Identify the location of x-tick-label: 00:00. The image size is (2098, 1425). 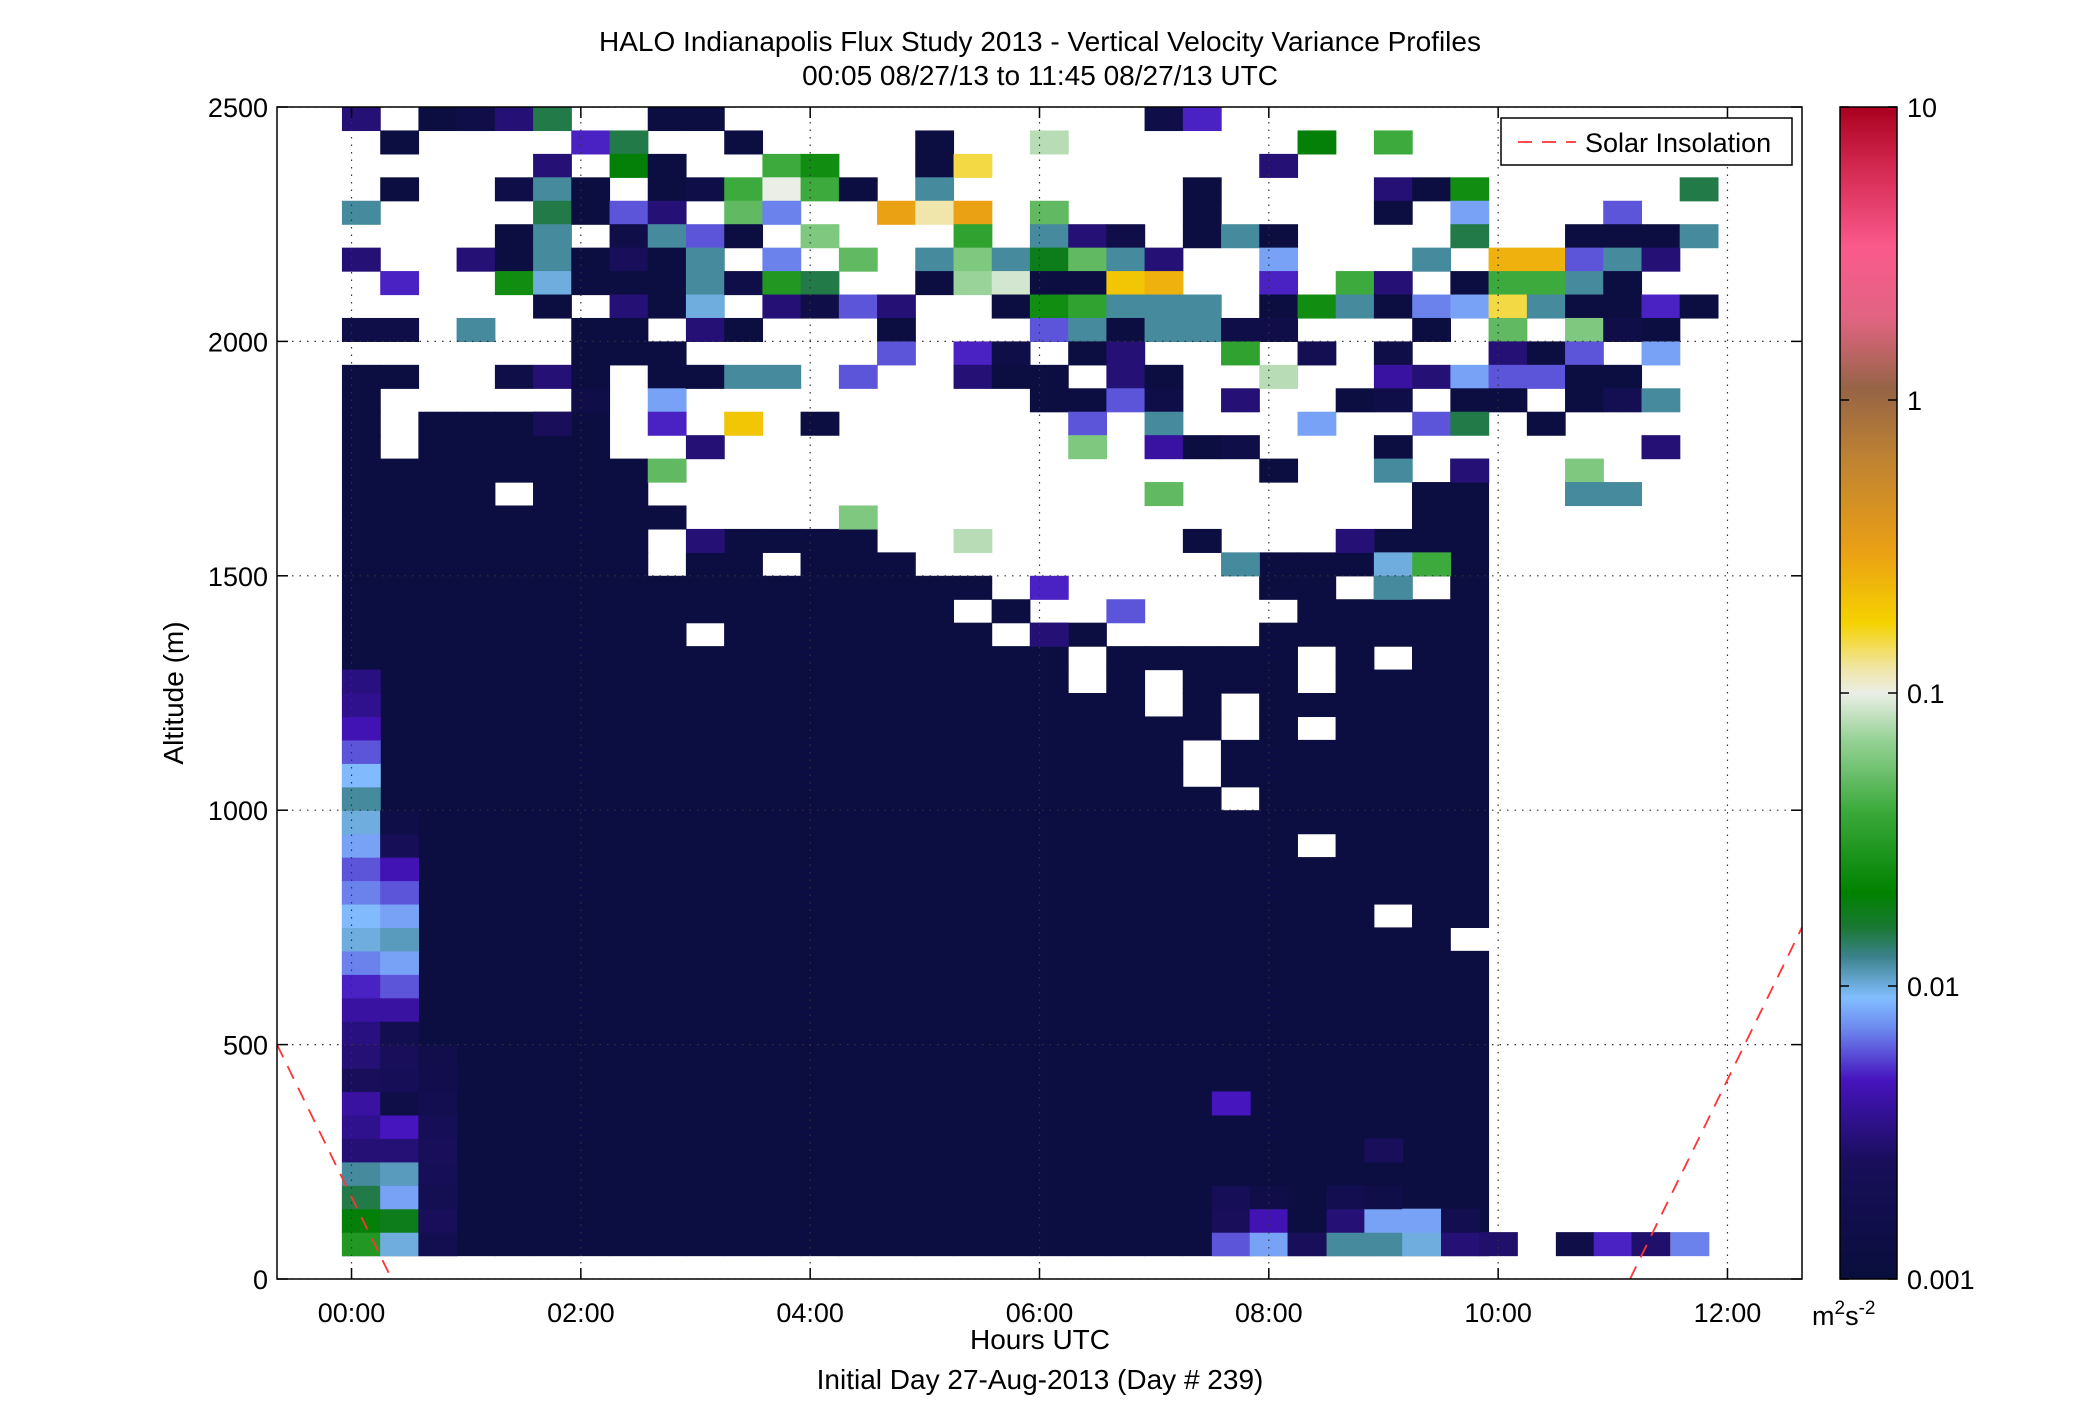
(352, 1313).